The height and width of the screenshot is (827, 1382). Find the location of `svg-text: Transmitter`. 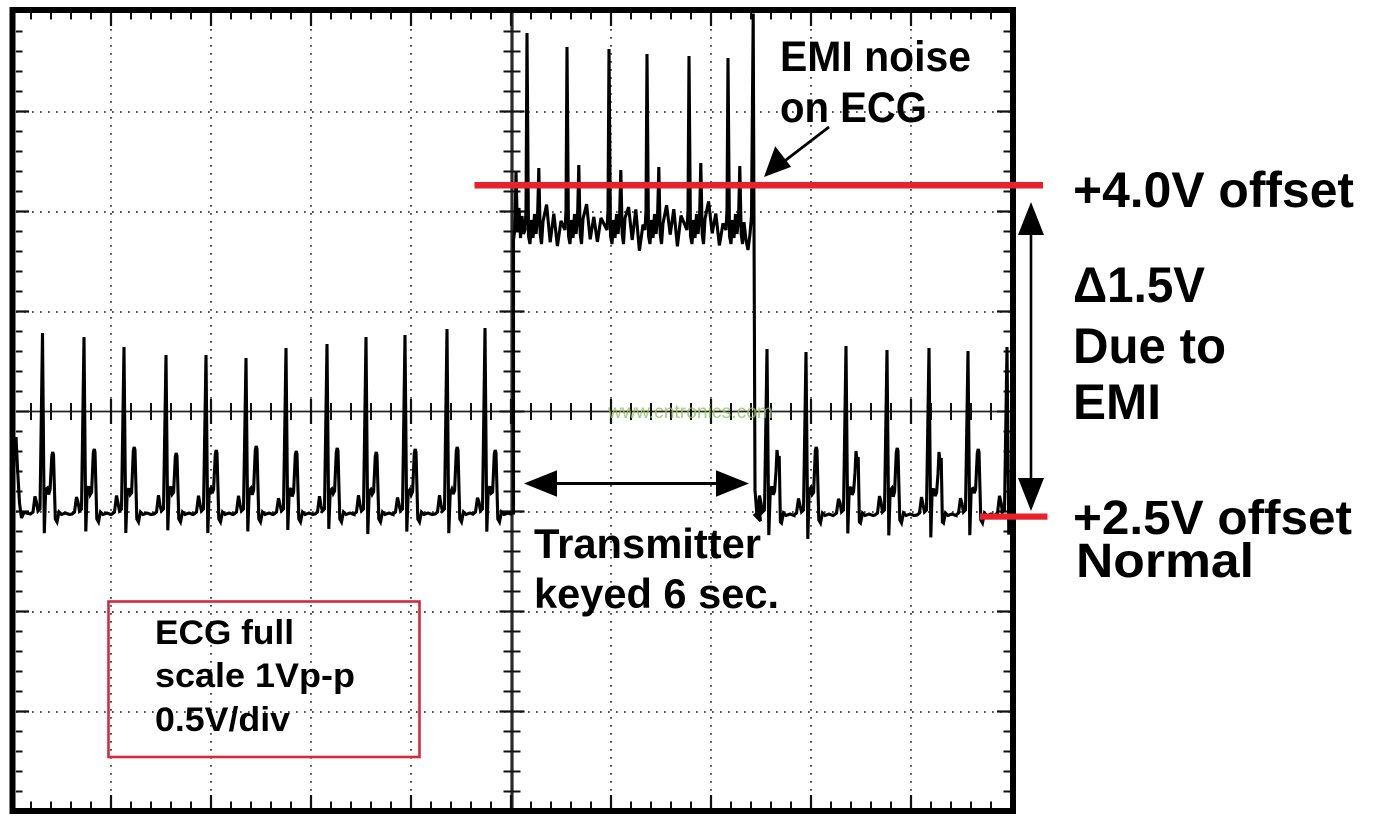

svg-text: Transmitter is located at coordinates (647, 543).